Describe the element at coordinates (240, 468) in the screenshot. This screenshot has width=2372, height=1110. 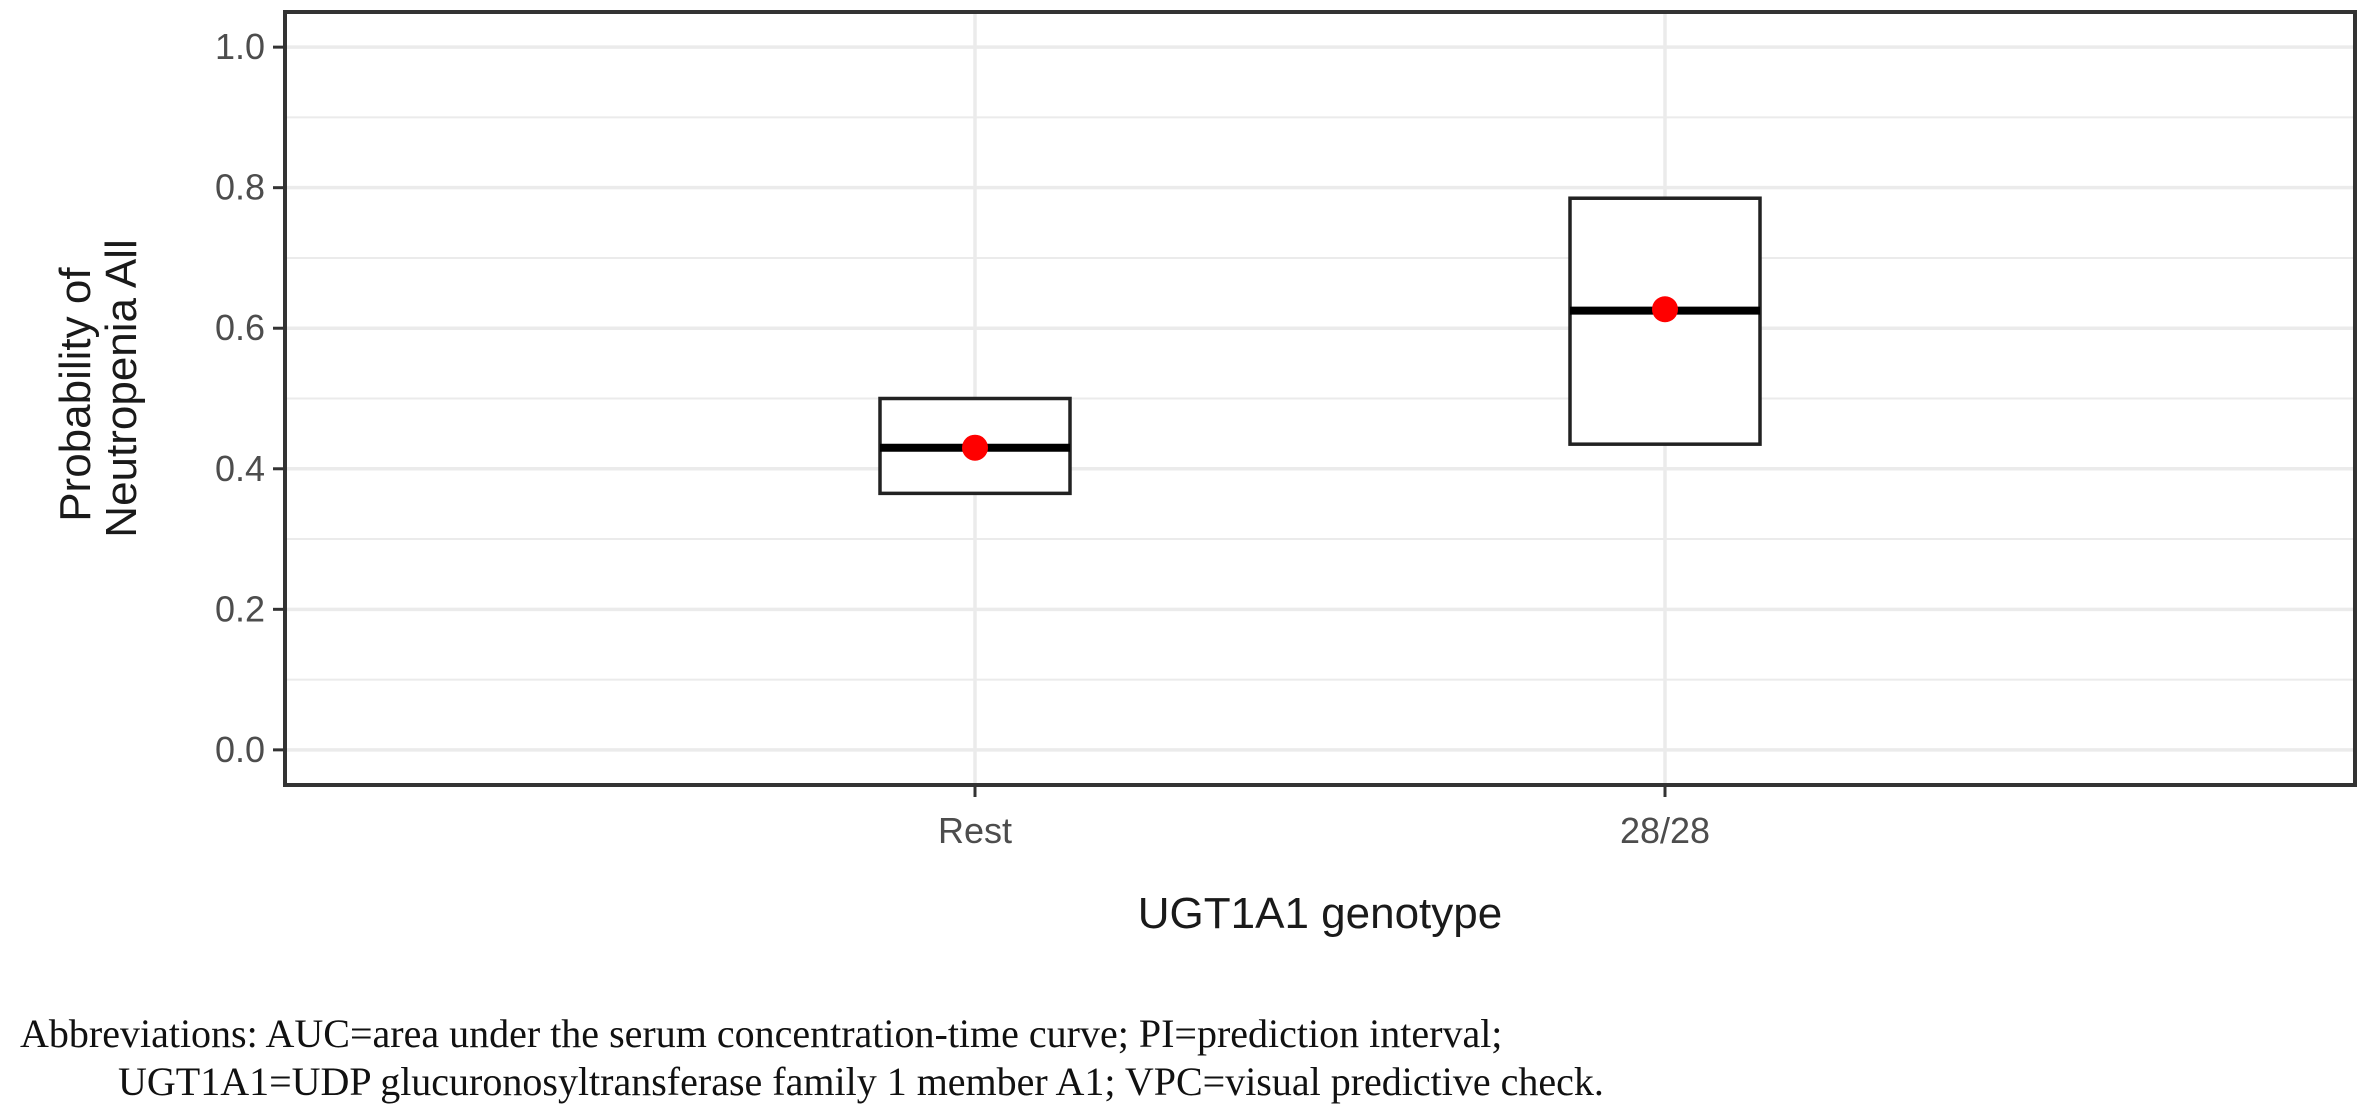
I see `y-tick-label: 0.4` at that location.